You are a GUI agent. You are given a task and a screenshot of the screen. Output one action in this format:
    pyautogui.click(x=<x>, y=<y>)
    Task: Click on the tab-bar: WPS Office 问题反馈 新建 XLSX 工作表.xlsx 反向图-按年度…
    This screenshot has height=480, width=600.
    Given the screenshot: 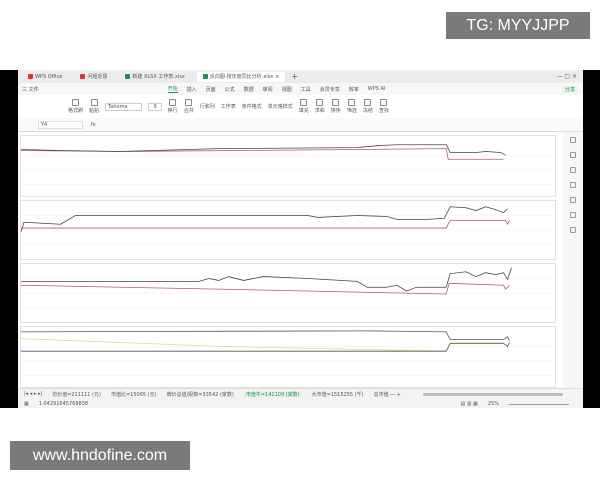 What is the action you would take?
    pyautogui.click(x=300, y=76)
    